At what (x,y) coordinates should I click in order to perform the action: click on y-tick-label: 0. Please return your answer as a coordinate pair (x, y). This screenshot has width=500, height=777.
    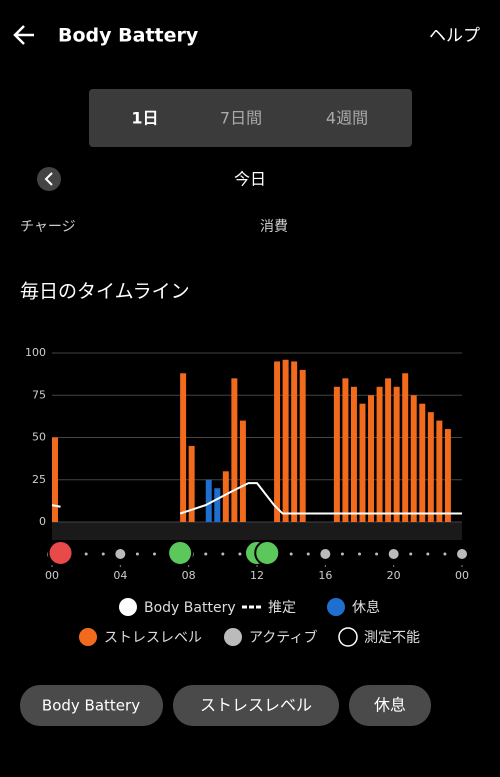
    Looking at the image, I should click on (42, 521).